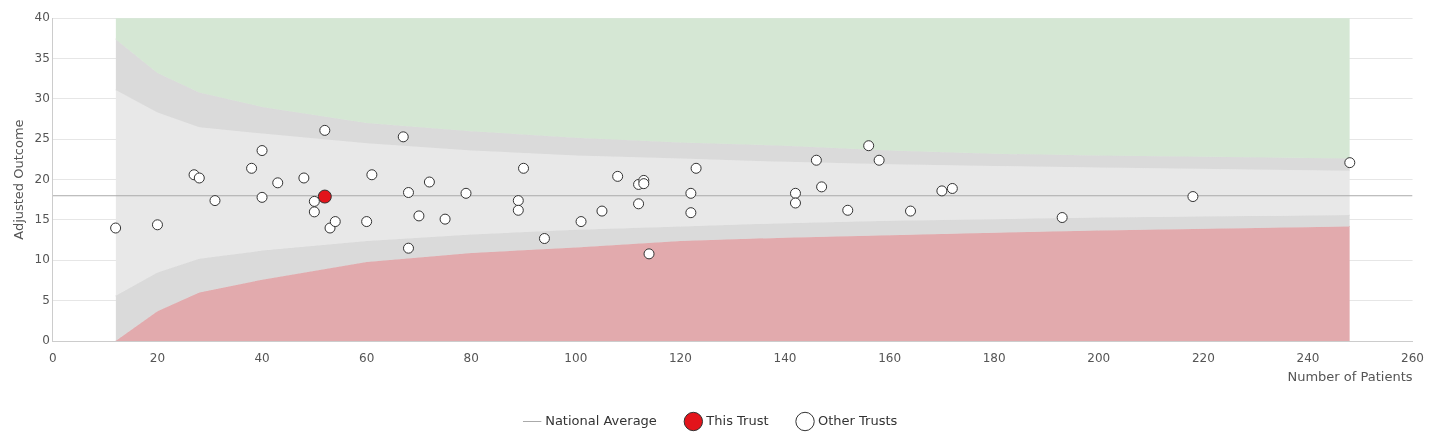  I want to click on y-tick-label: 30, so click(42, 98).